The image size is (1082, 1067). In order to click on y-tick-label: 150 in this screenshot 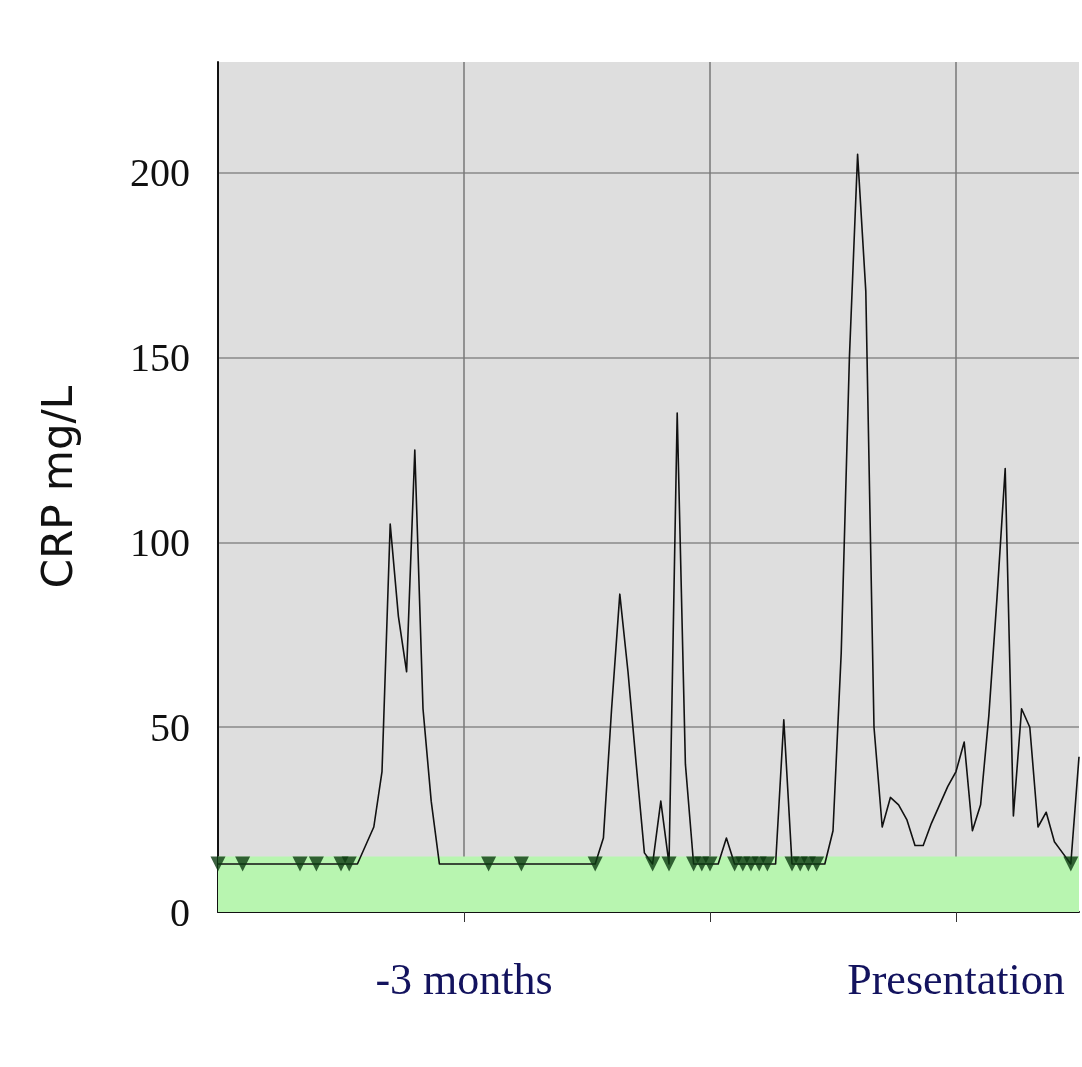, I will do `click(160, 358)`.